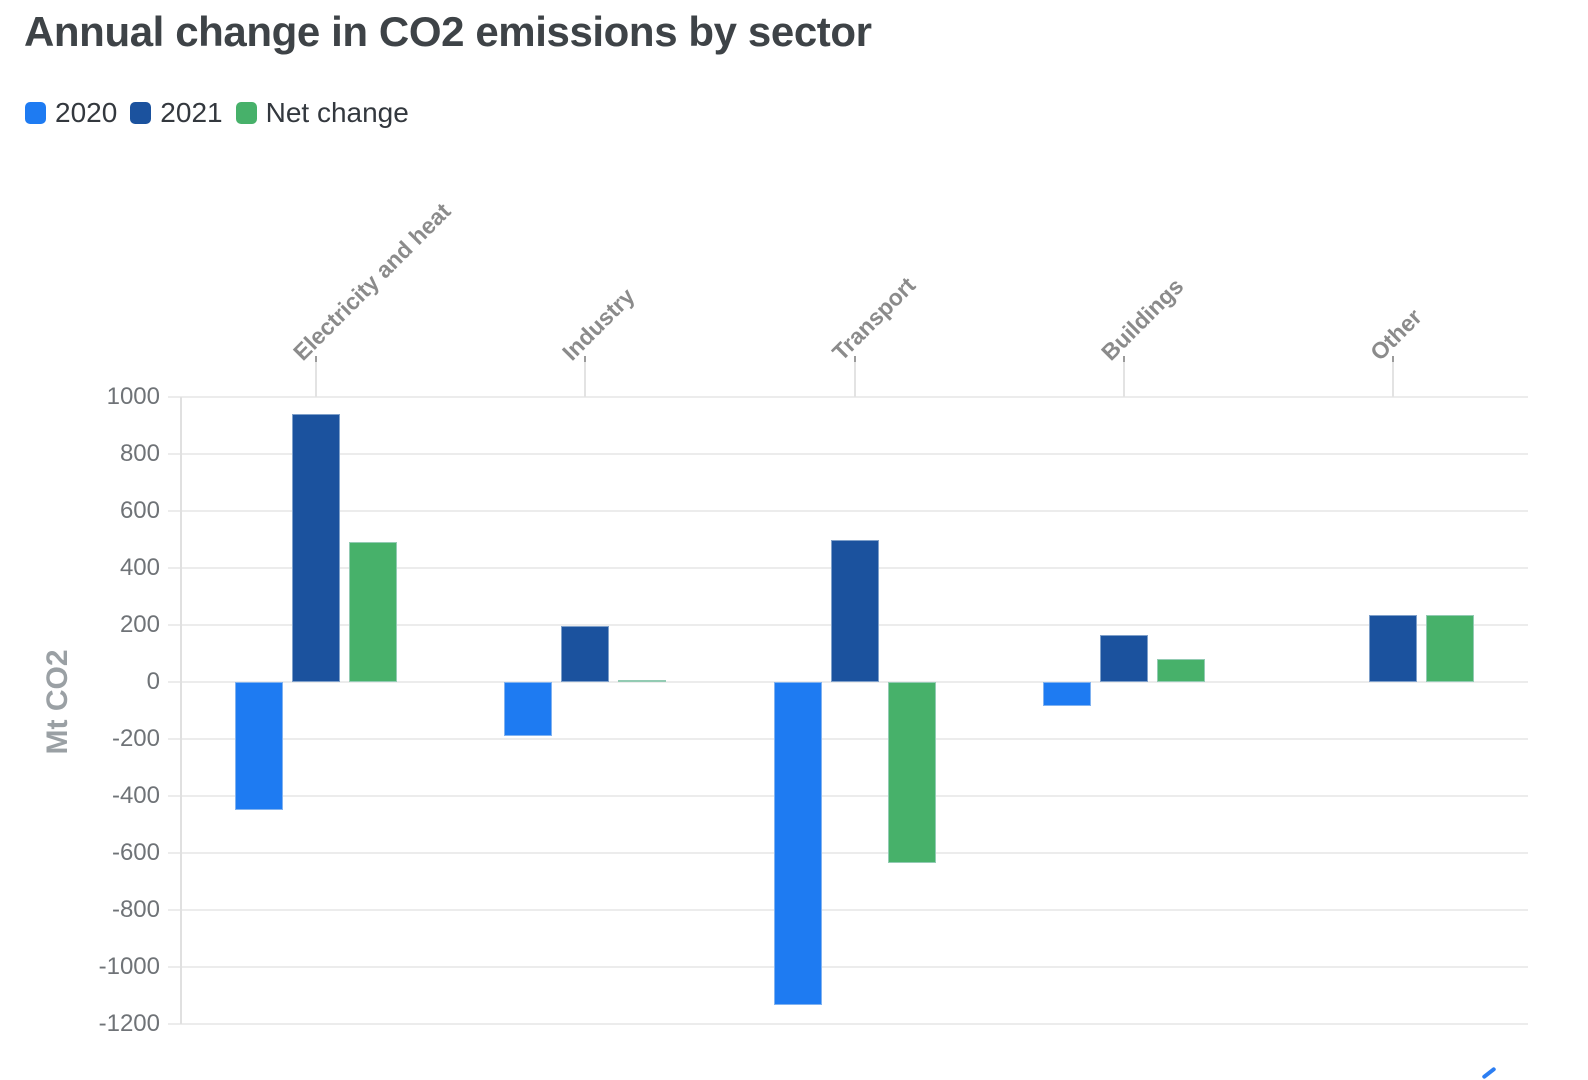 The image size is (1588, 1080). I want to click on category-tick-other, so click(1393, 379).